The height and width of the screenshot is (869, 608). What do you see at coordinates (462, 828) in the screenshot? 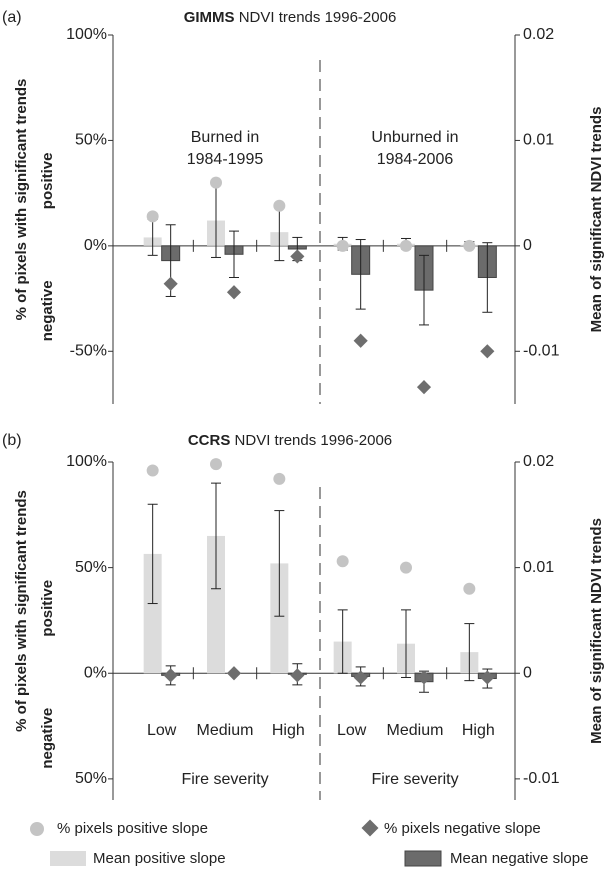
I see `legend-label: % pixels negative slope` at bounding box center [462, 828].